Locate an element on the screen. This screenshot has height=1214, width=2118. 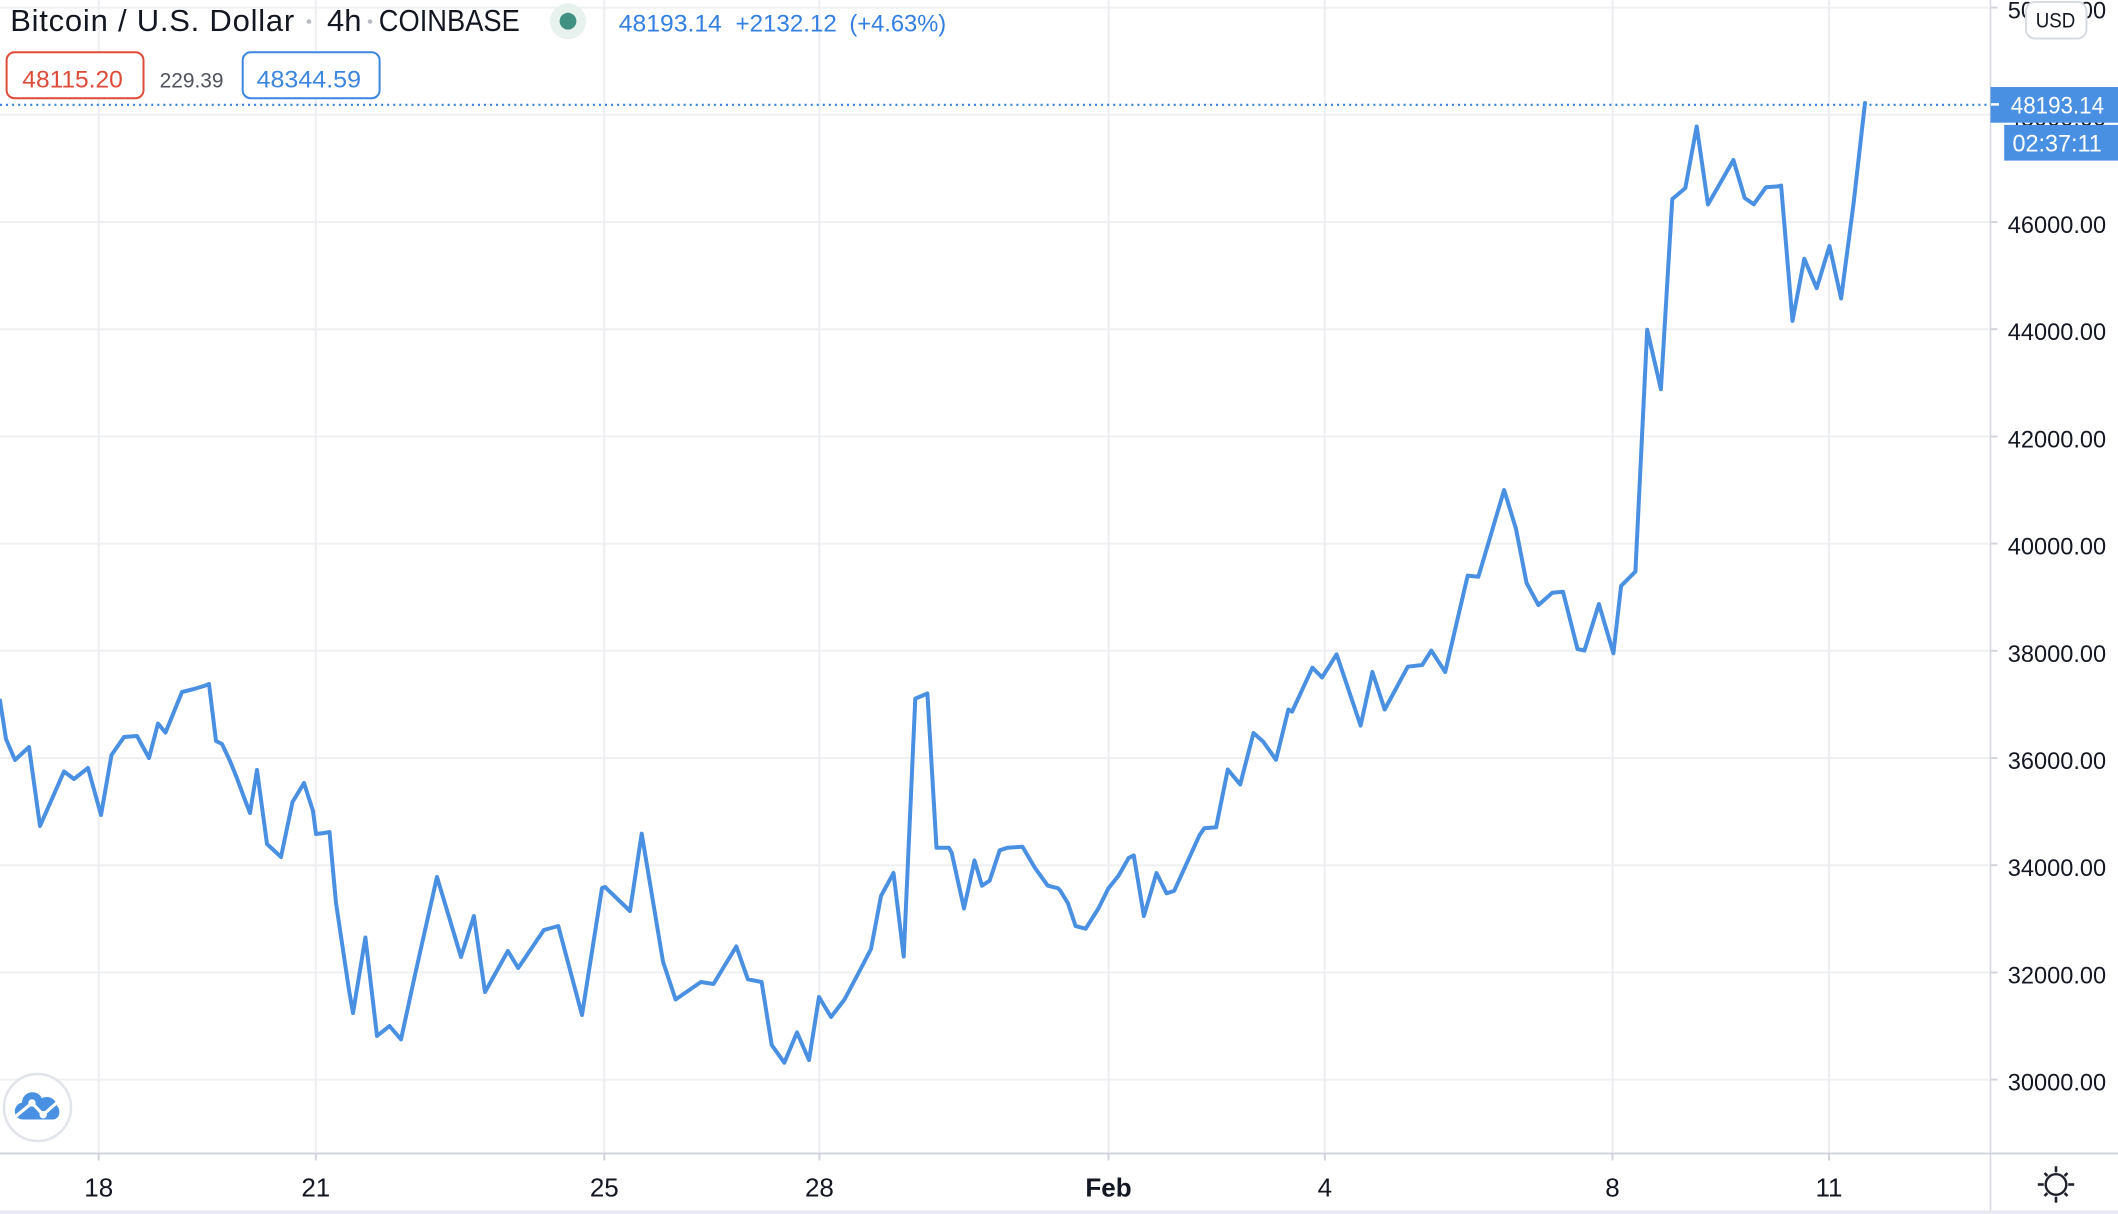
svg-text: 30000.00 is located at coordinates (2057, 1083).